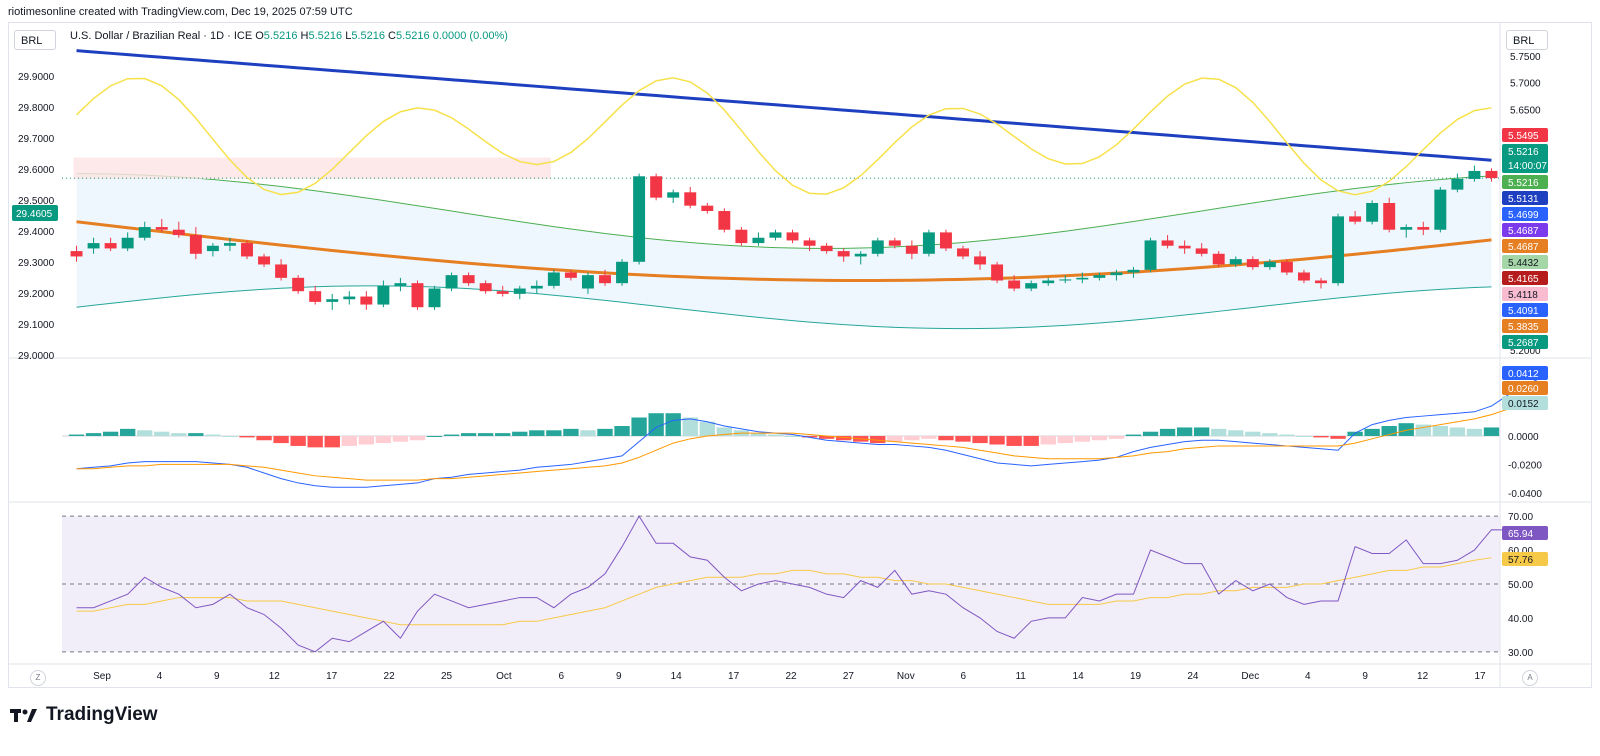  Describe the element at coordinates (102, 714) in the screenshot. I see `tradingview-brand-text: TradingView` at that location.